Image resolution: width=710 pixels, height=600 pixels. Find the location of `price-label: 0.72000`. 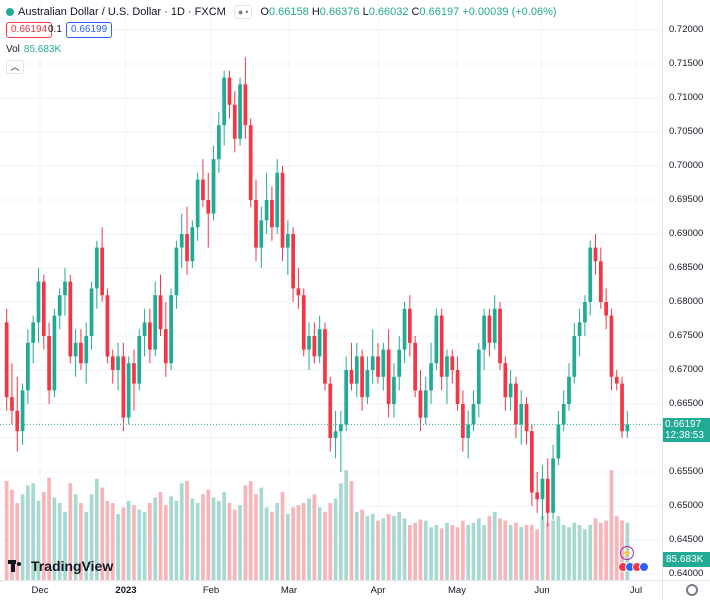

price-label: 0.72000 is located at coordinates (686, 29).